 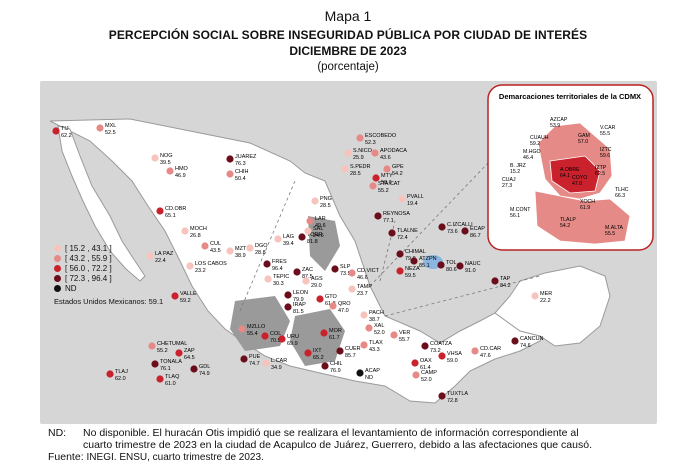 I want to click on city-value: 85.1, so click(x=424, y=266).